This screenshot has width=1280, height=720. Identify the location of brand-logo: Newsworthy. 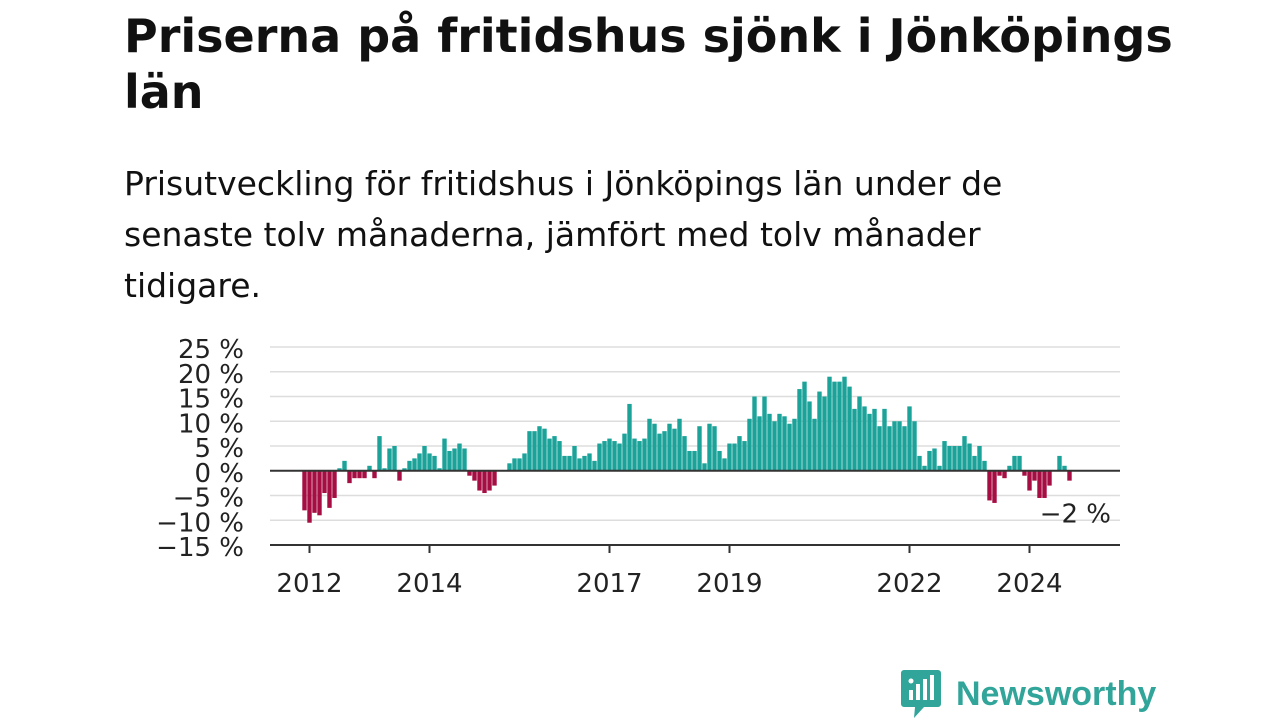
(1028, 694).